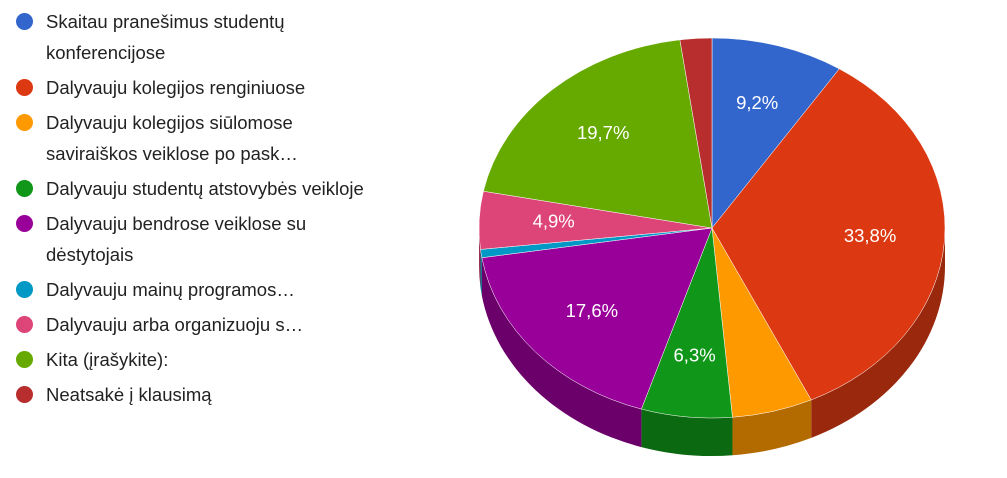  Describe the element at coordinates (107, 359) in the screenshot. I see `legend-label: Kita (įrašykite):` at that location.